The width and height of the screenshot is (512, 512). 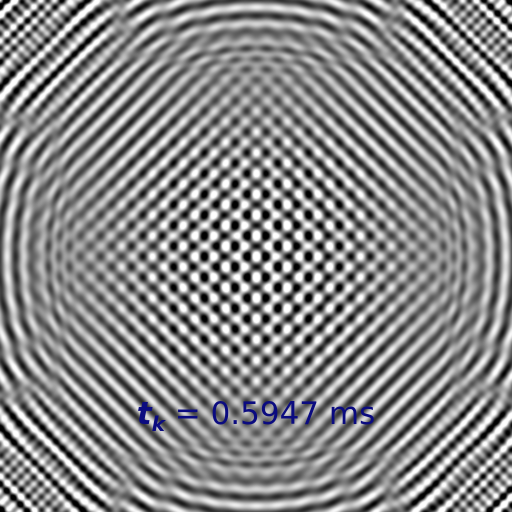 I want to click on time-caption: tk = 0.5947 ms, so click(x=256, y=419).